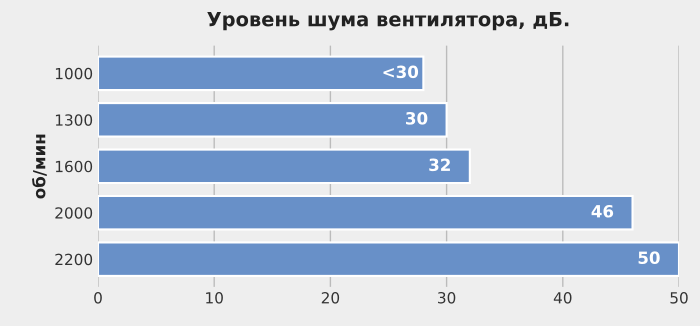  Describe the element at coordinates (603, 211) in the screenshot. I see `data-label: 46` at that location.